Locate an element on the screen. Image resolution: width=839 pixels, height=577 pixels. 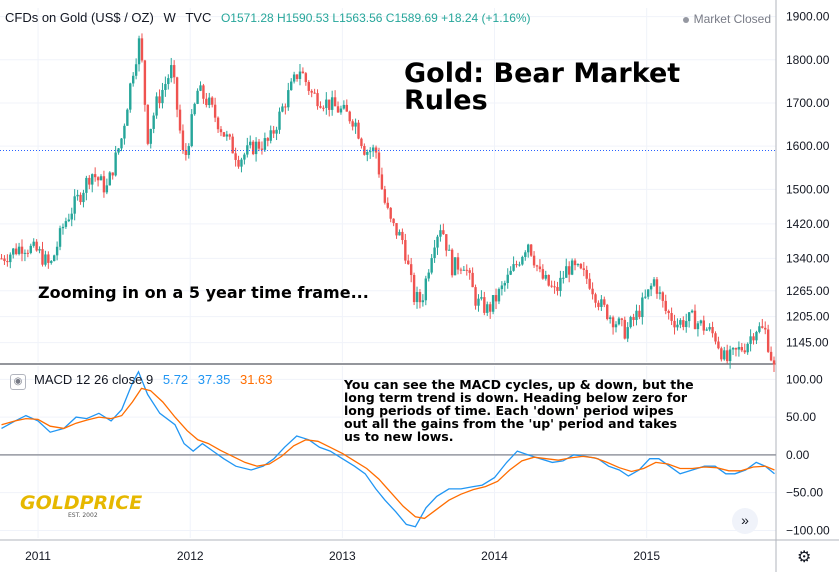
time-axis: 2011 2012 2013 2014 2015 is located at coordinates (342, 556).